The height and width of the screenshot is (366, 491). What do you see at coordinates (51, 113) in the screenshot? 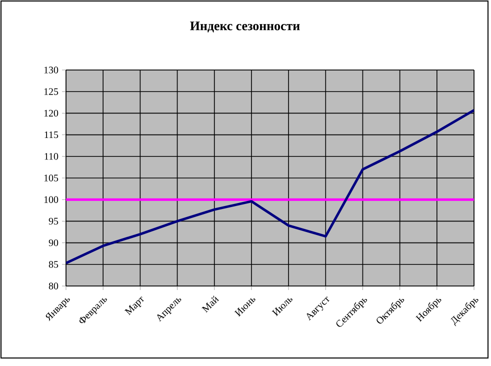
I see `y-tick-label: 120` at bounding box center [51, 113].